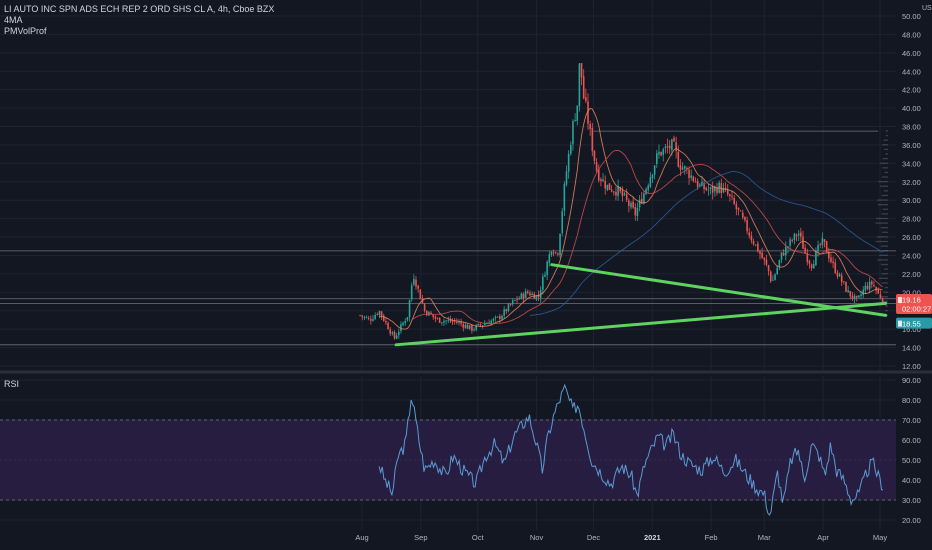  Describe the element at coordinates (594, 537) in the screenshot. I see `time-axis-tick-label: Dec` at that location.